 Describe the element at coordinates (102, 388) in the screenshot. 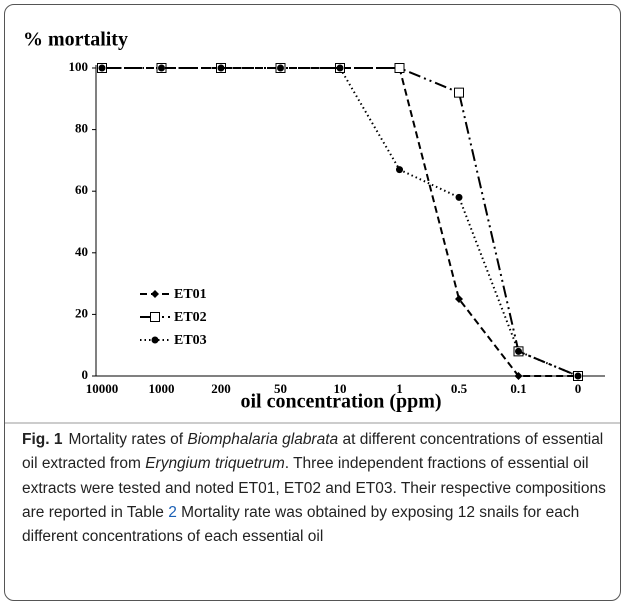

I see `x-tick-label: 10000` at that location.